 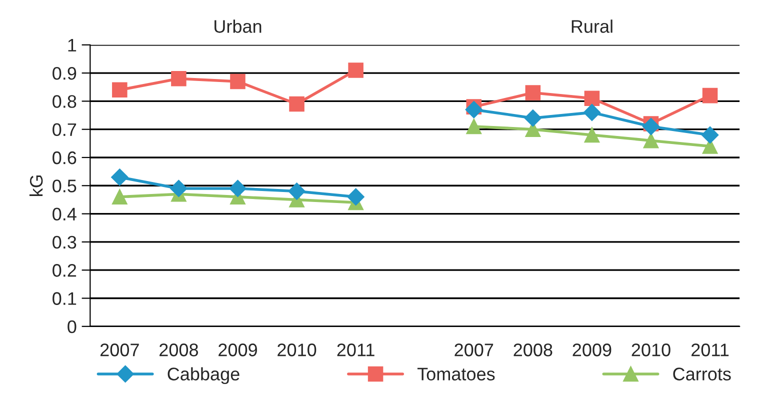 I want to click on y-tick-label: 0.7, so click(x=64, y=129).